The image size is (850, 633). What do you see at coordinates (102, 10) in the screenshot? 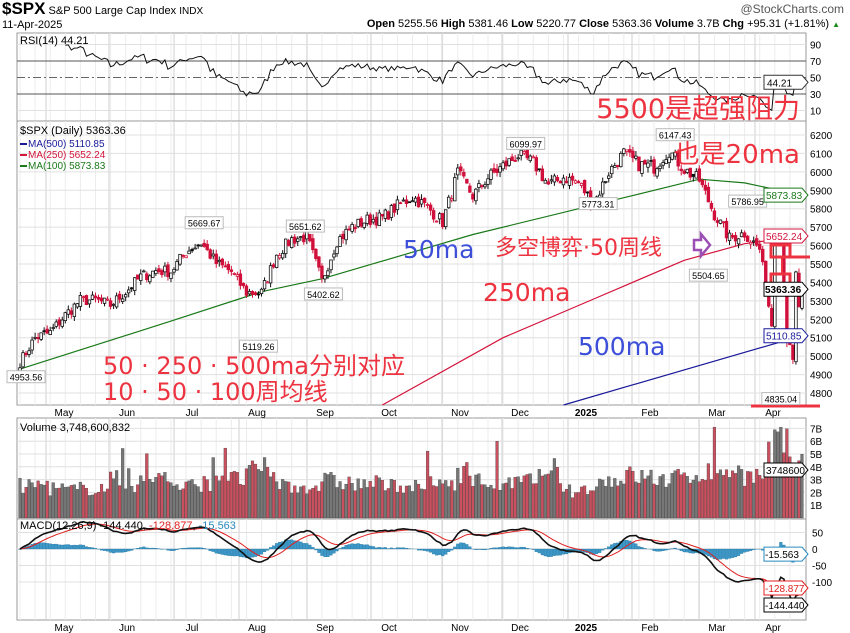
I see `chart-title: $SPX S&P 500 Large Cap Index INDX` at bounding box center [102, 10].